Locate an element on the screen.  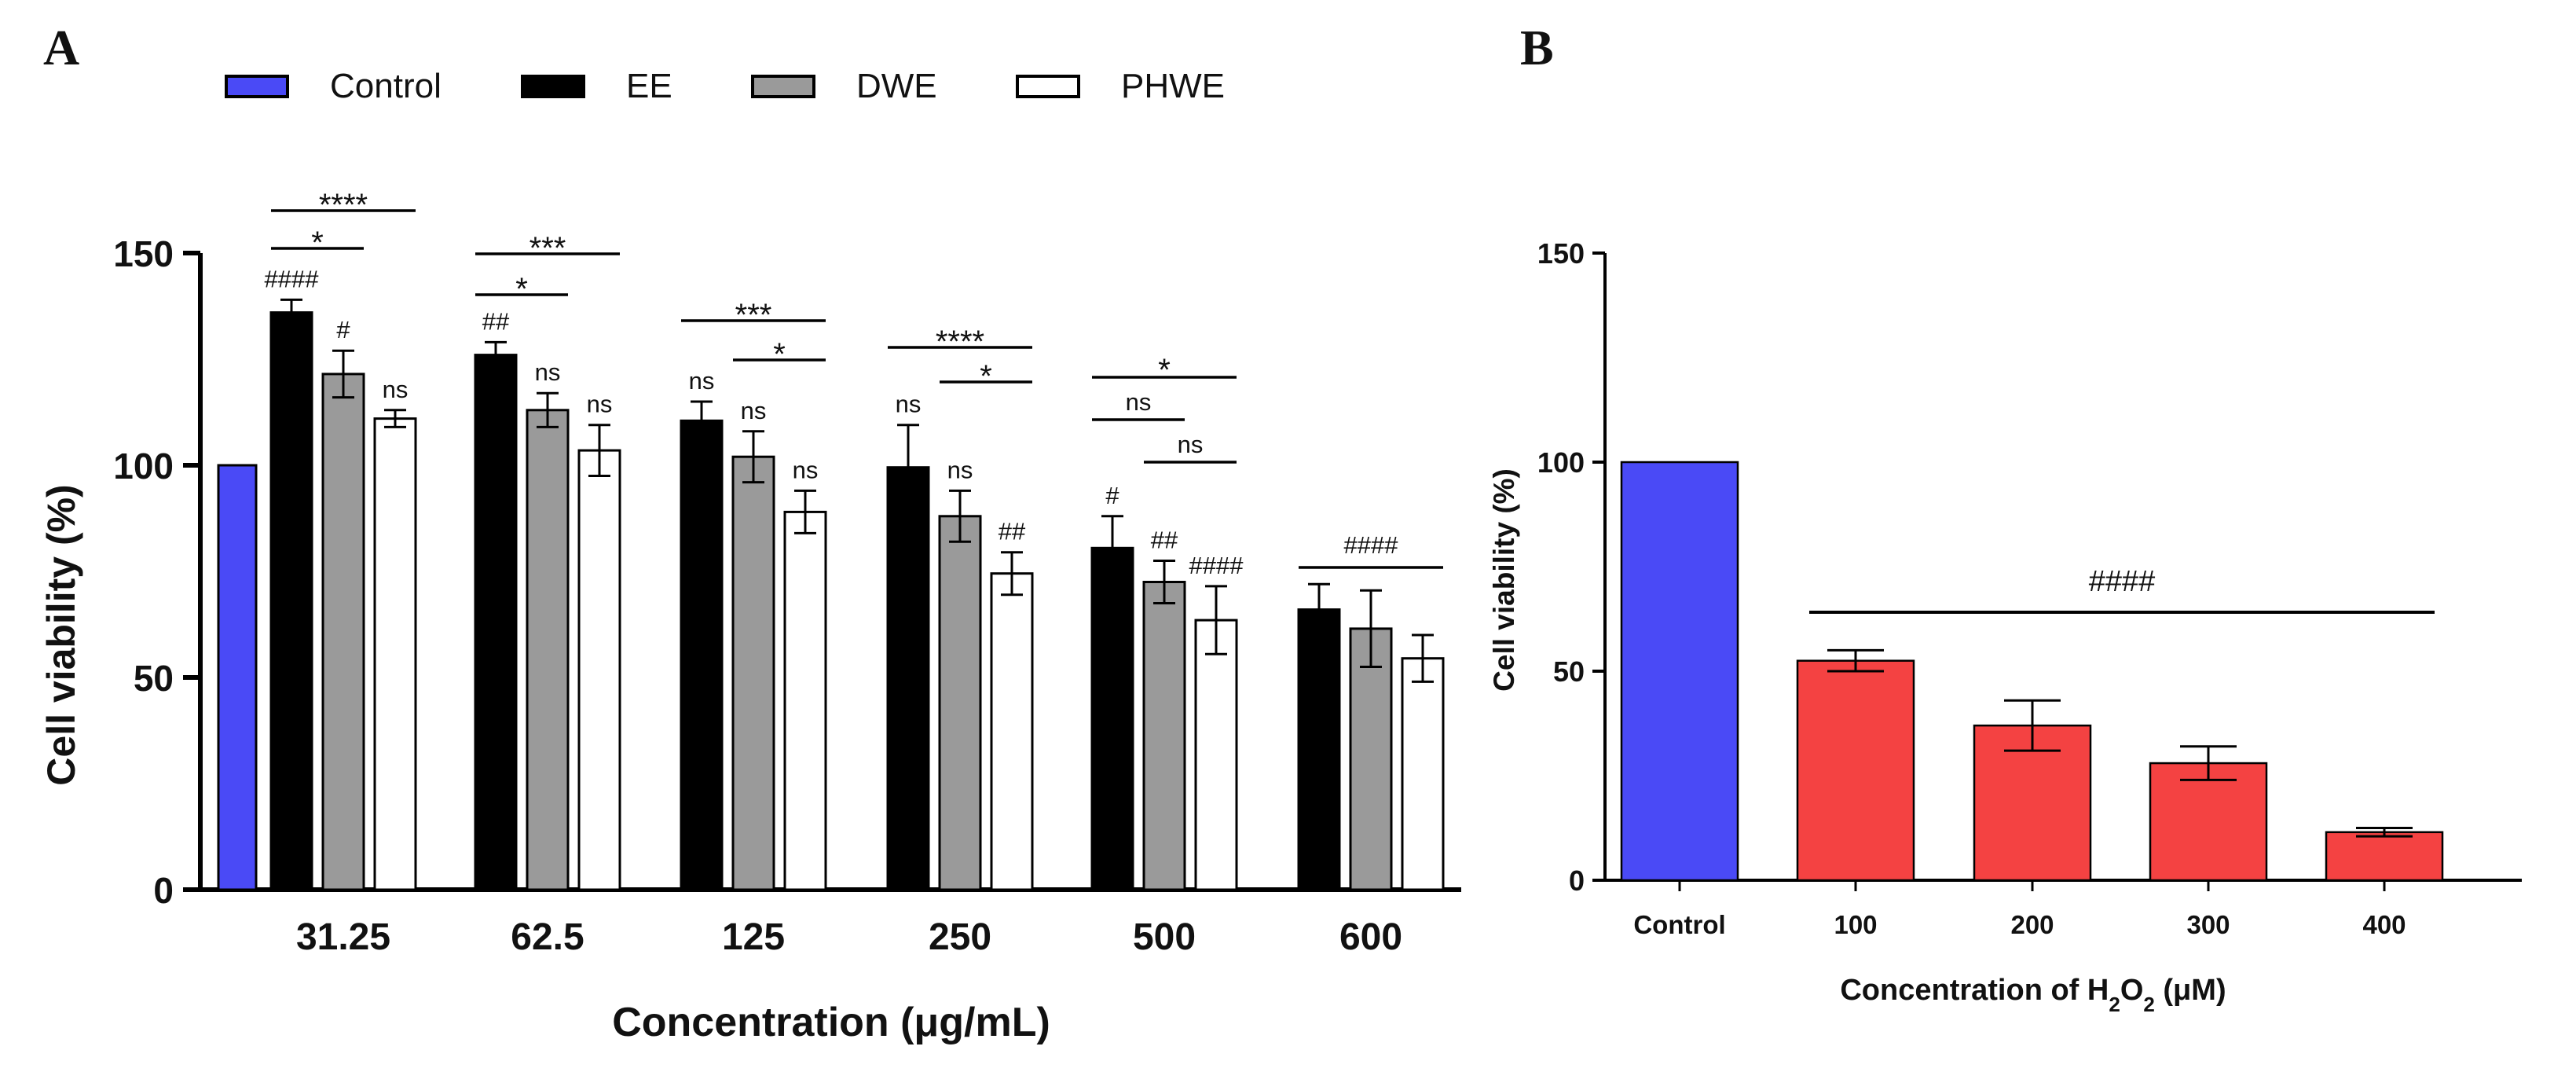
group-comparison-label-b: #### is located at coordinates (2122, 581).